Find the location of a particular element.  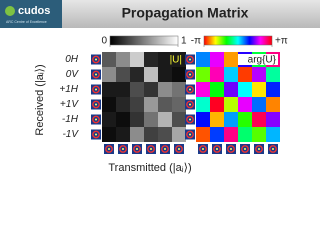

slide-title: Propagation Matrix is located at coordinates (185, 13).